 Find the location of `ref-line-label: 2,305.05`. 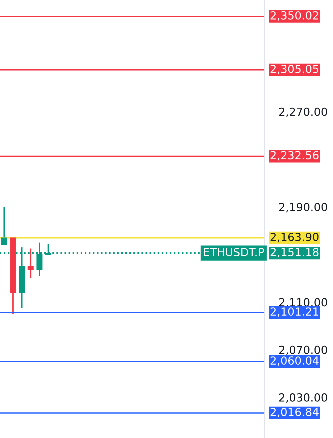

ref-line-label: 2,305.05 is located at coordinates (294, 69).